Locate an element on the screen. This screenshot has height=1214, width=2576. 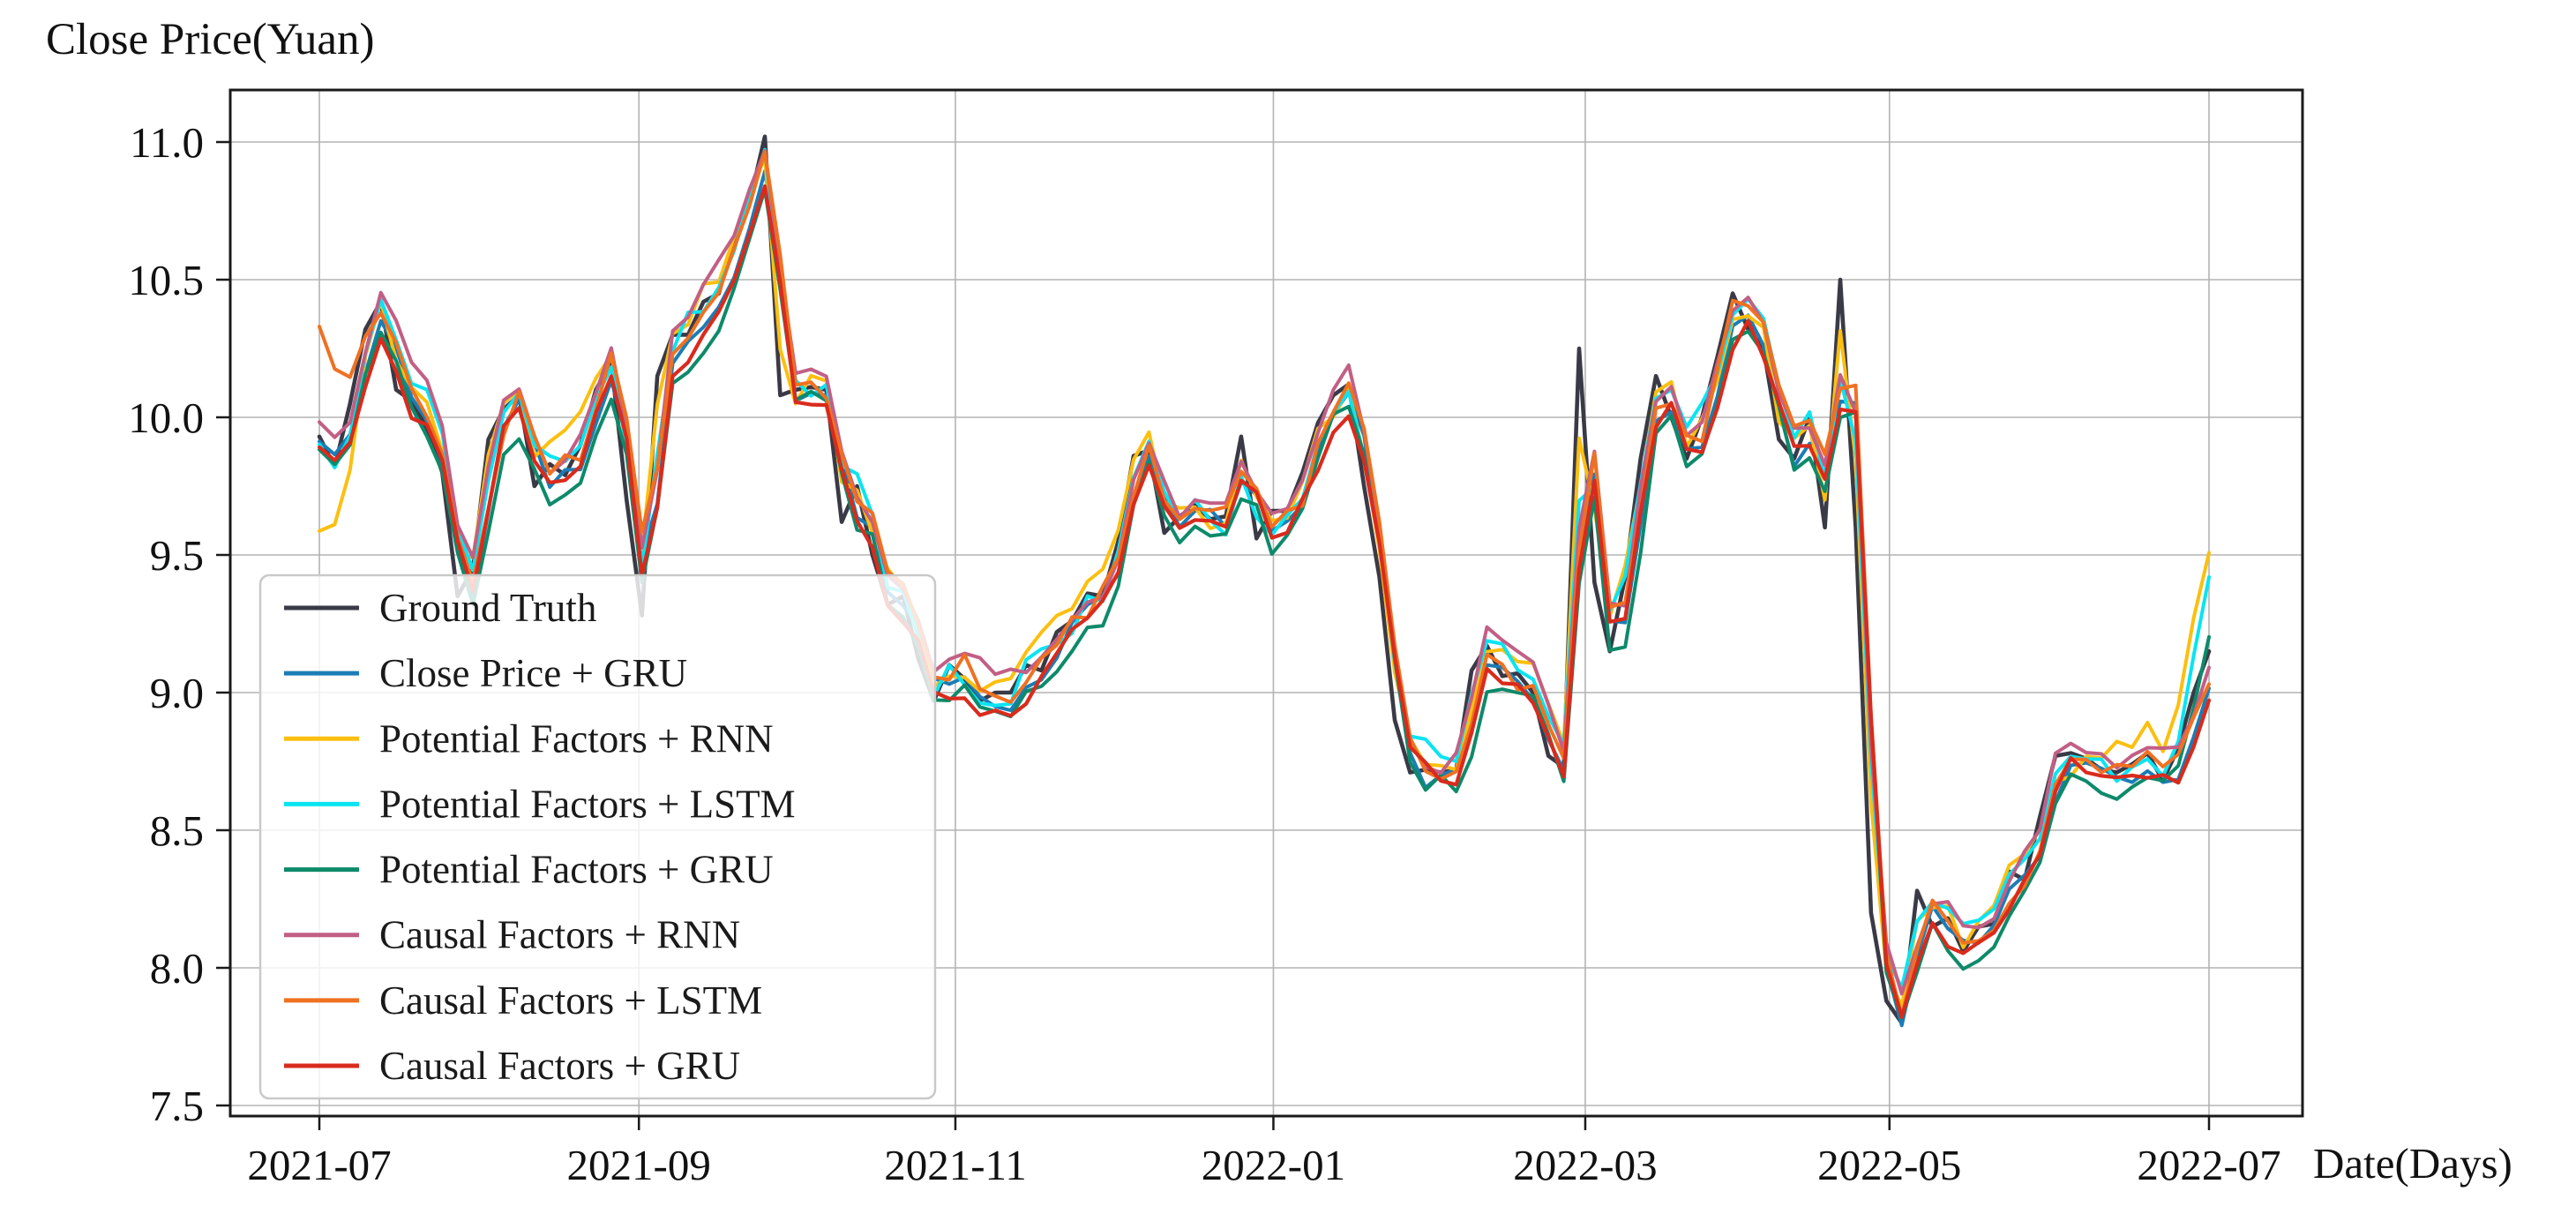
legend-box is located at coordinates (598, 836).